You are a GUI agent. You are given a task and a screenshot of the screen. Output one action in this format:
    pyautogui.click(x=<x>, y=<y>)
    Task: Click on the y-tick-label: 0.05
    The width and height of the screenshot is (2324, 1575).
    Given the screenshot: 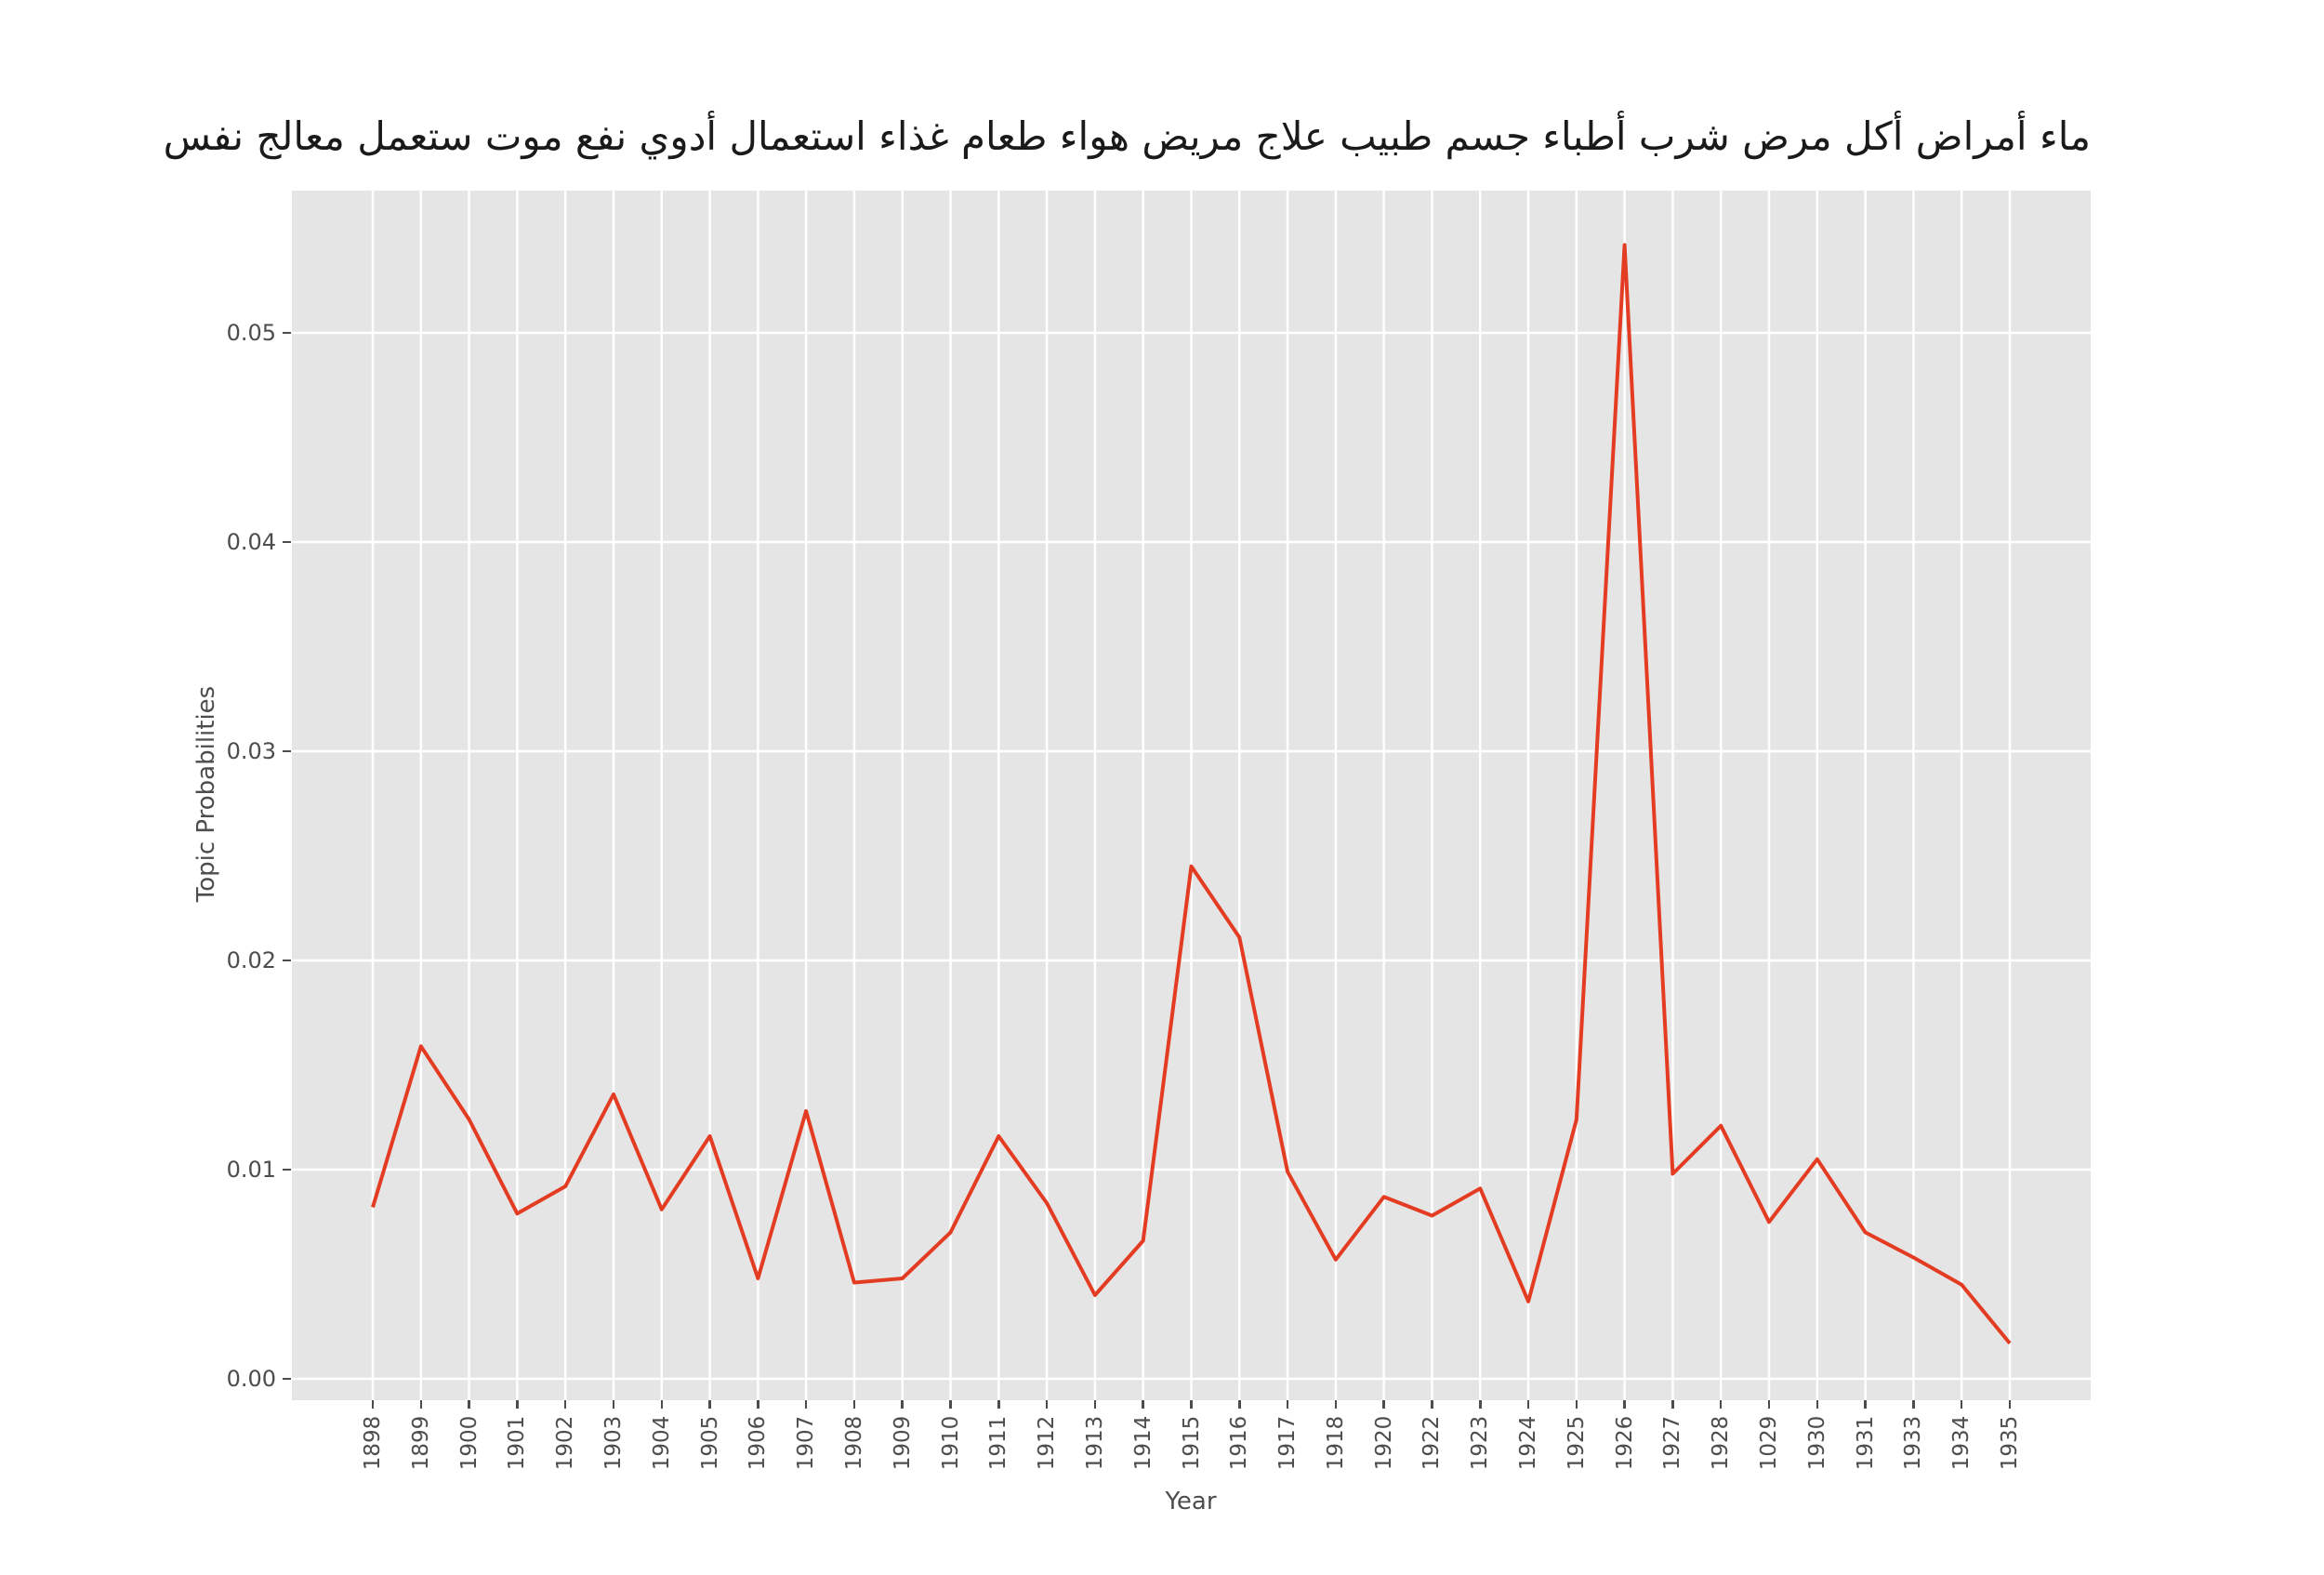 What is the action you would take?
    pyautogui.click(x=251, y=333)
    